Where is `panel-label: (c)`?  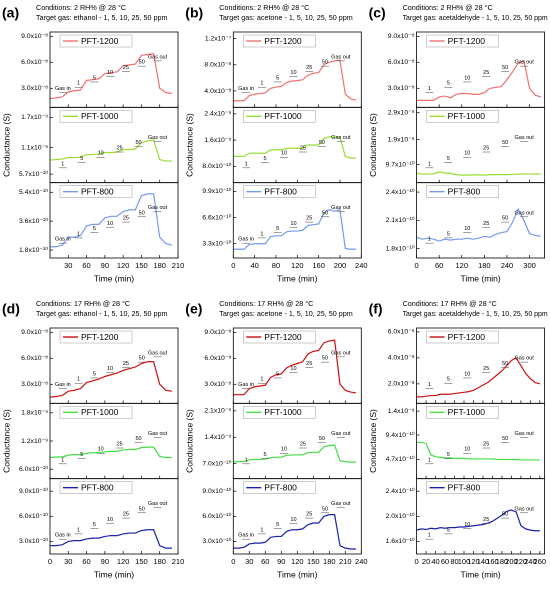 panel-label: (c) is located at coordinates (377, 13).